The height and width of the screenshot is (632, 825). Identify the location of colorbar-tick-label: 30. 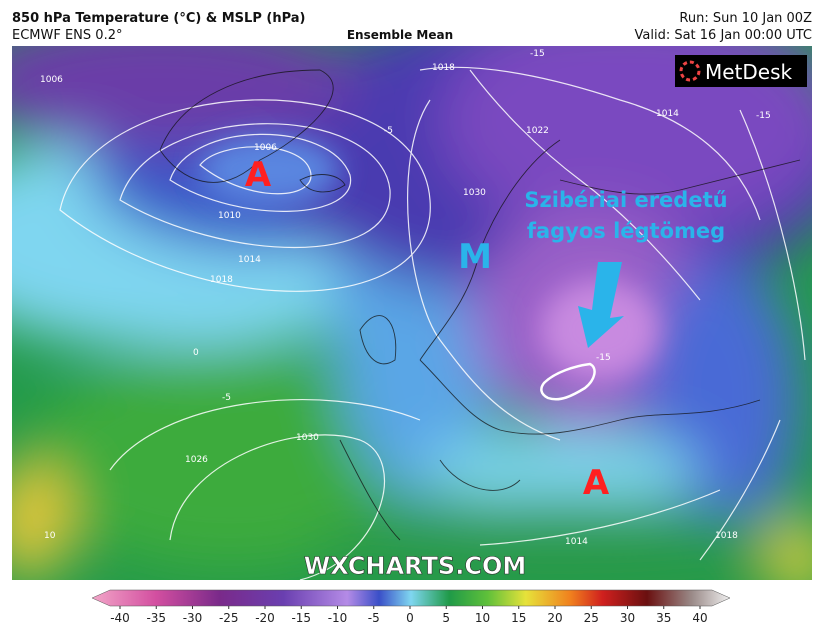
(627, 618).